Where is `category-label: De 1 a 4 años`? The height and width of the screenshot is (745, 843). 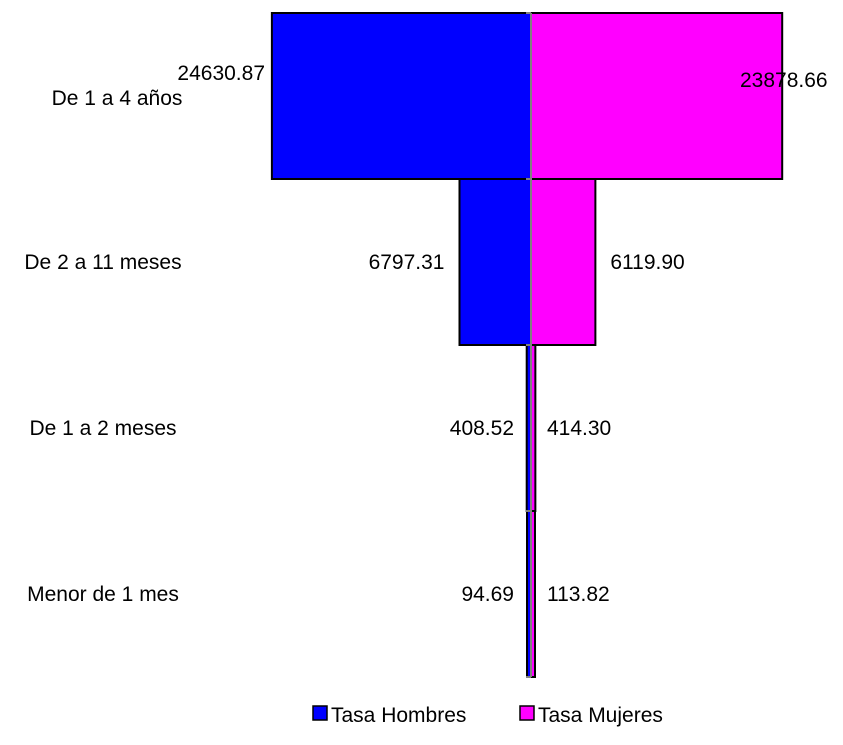 category-label: De 1 a 4 años is located at coordinates (117, 98).